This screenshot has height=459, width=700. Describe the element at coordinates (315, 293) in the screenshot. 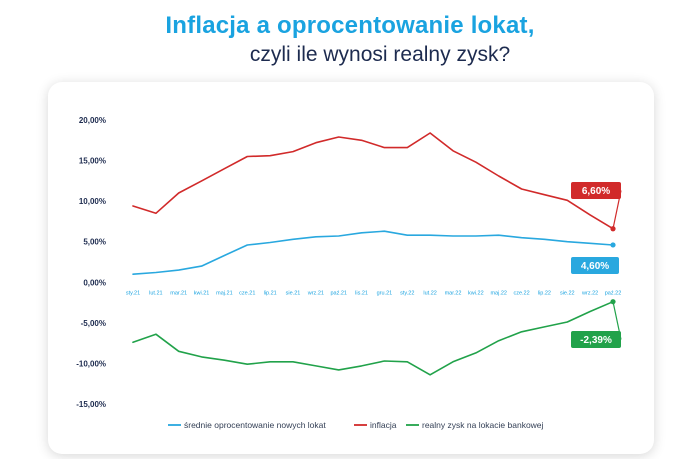

I see `x-tick-label: wrz.21` at that location.